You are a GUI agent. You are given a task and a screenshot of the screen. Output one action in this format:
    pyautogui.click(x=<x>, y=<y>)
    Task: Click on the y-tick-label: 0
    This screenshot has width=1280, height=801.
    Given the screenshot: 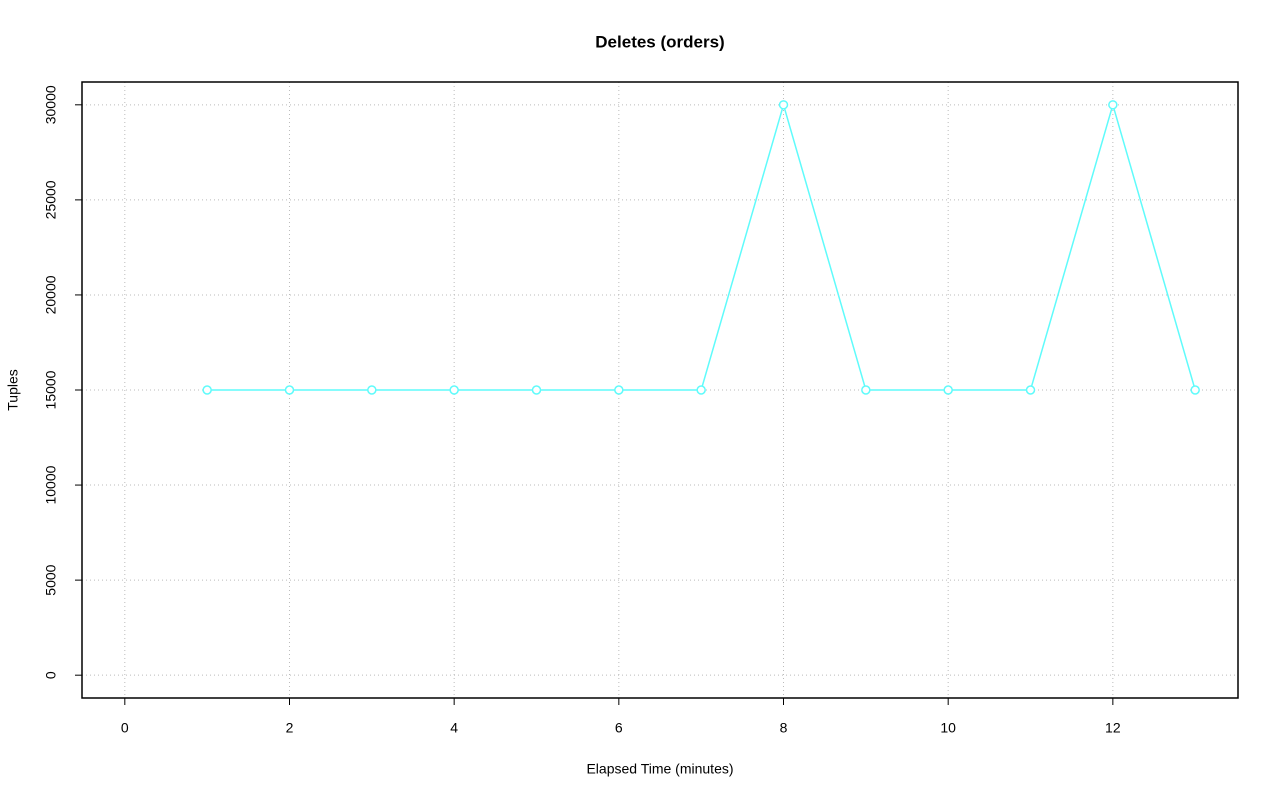 What is the action you would take?
    pyautogui.click(x=51, y=675)
    